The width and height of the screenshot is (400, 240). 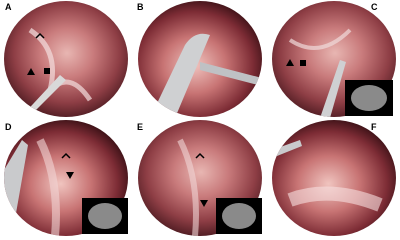 I want to click on panel-label: D, so click(x=8, y=127).